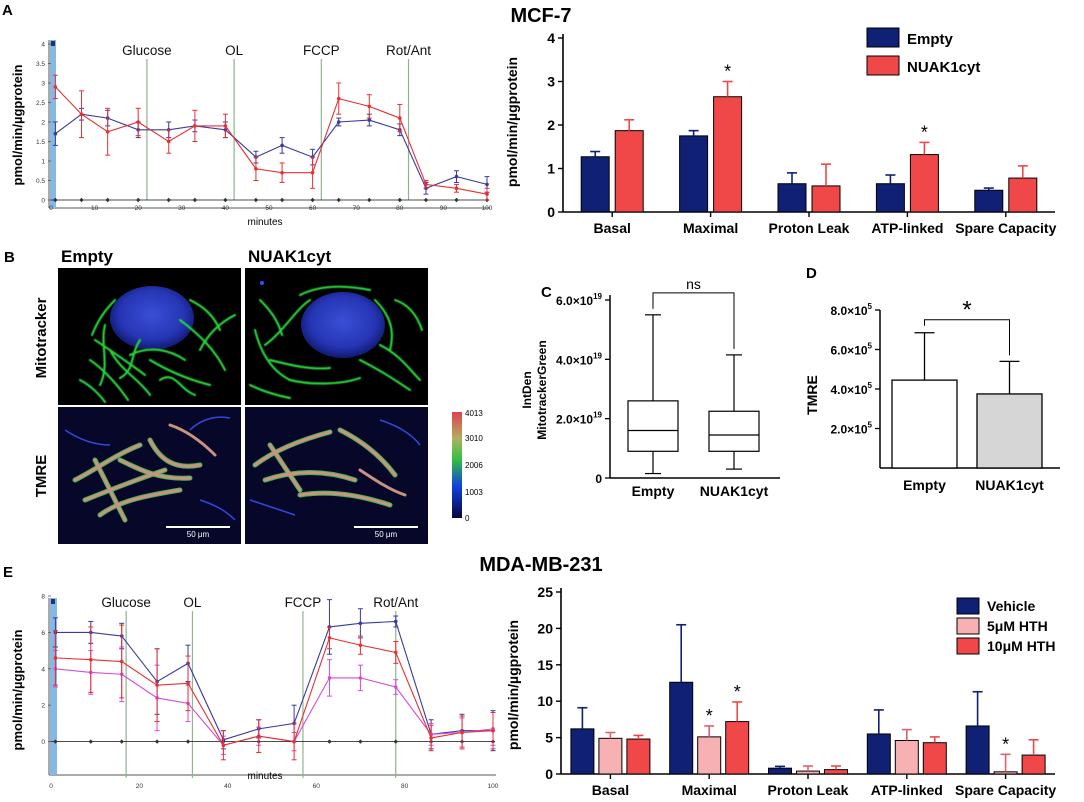 This screenshot has height=802, width=1084. Describe the element at coordinates (1017, 626) in the screenshot. I see `legend-label: 5μM HTH` at that location.